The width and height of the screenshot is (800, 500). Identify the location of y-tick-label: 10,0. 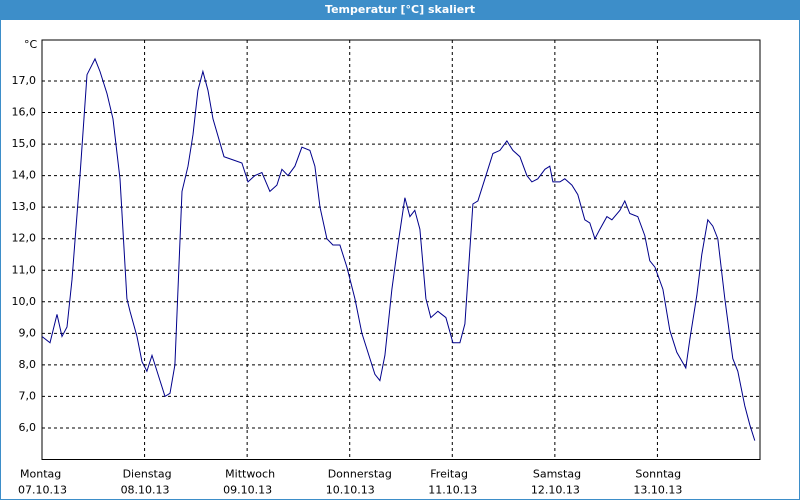
(24, 301).